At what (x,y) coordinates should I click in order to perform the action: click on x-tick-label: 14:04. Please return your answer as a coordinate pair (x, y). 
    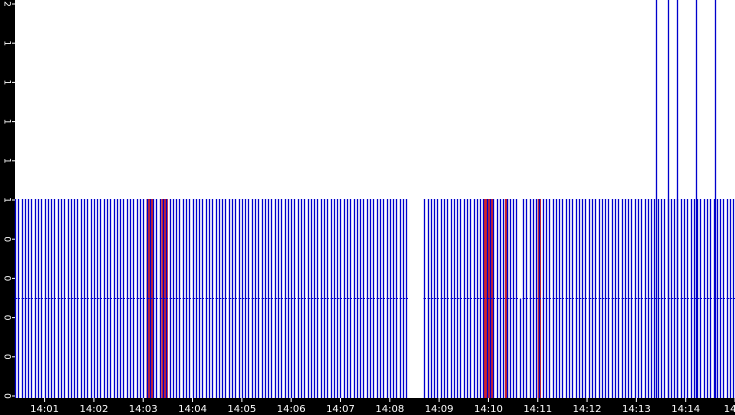
    Looking at the image, I should click on (192, 409).